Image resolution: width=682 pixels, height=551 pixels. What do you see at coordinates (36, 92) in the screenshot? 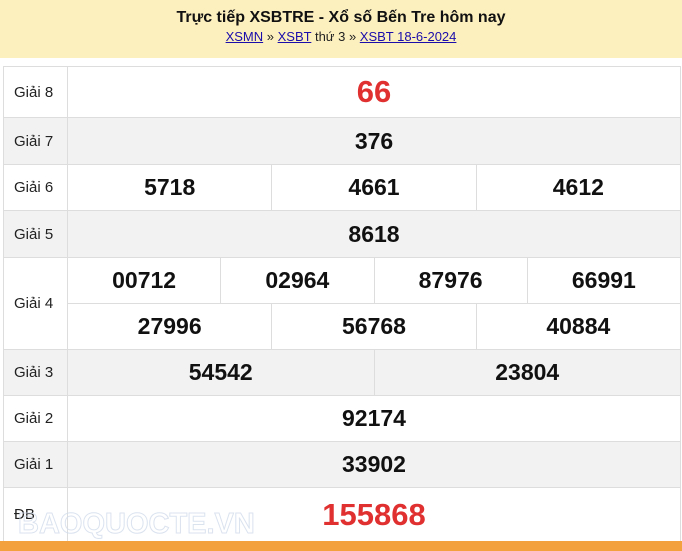
I see `prize-label: Giải 8` at bounding box center [36, 92].